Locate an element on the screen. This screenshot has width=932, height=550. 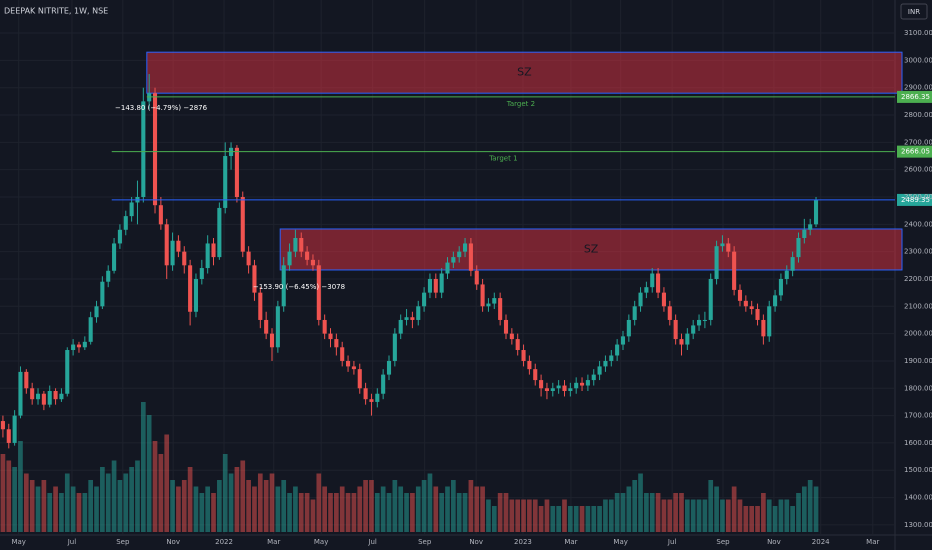
level-name: Target 1 is located at coordinates (502, 159).